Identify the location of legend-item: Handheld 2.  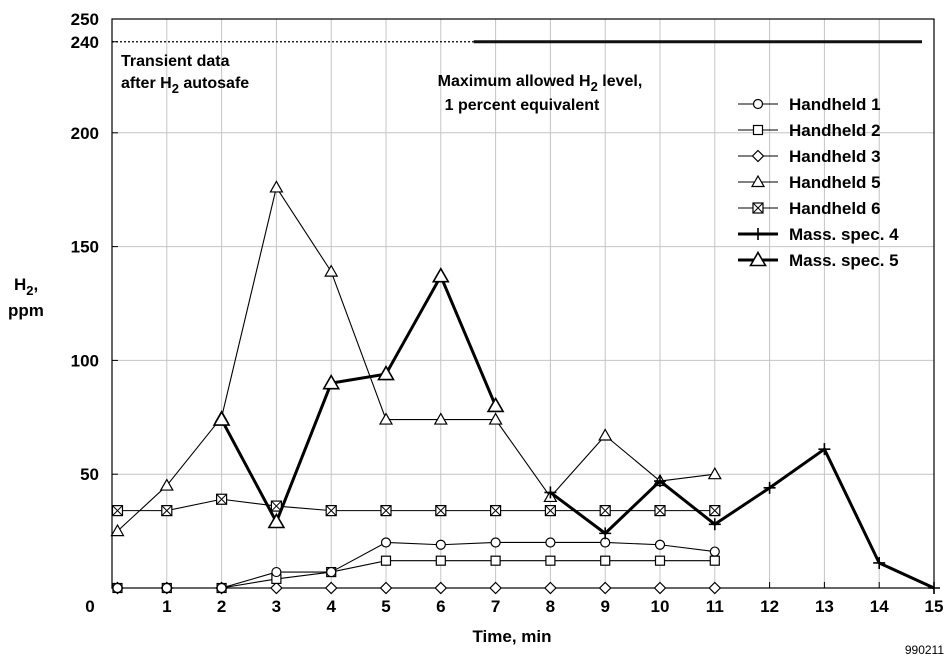
(809, 130).